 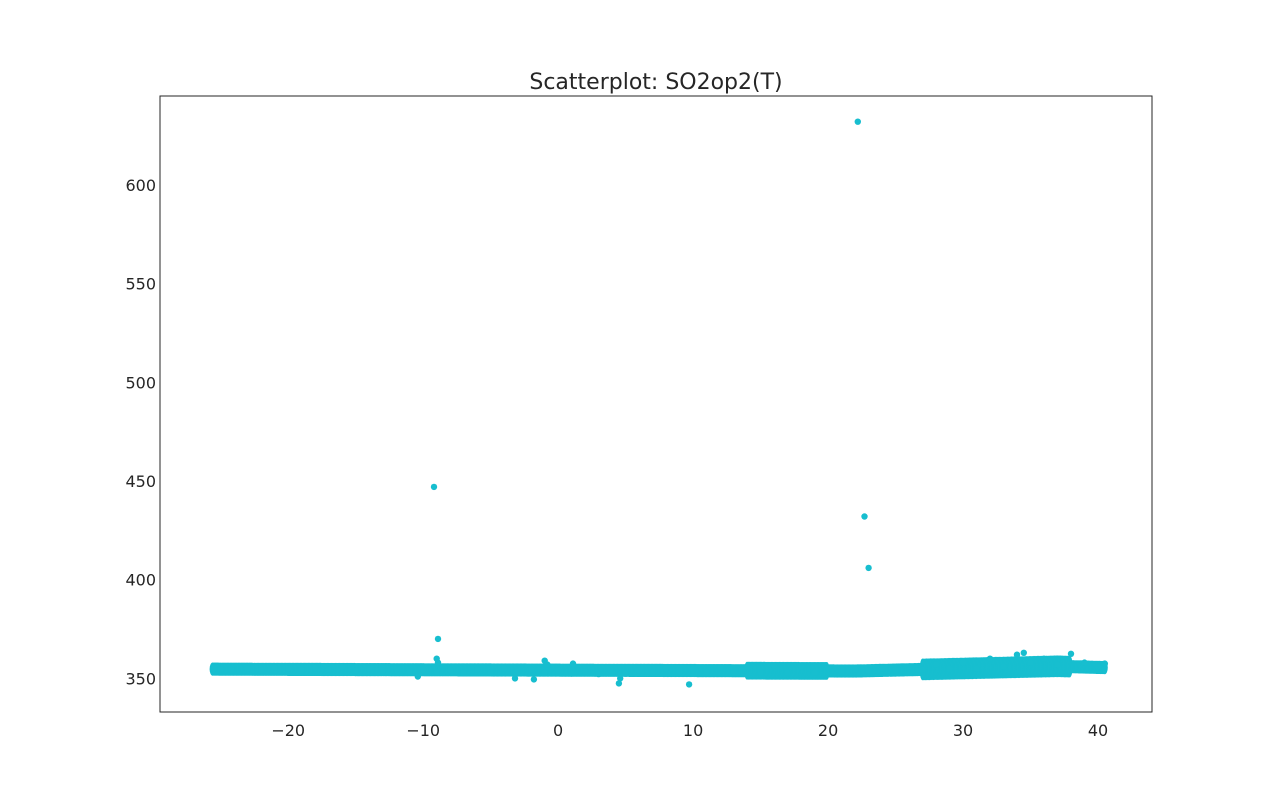 What do you see at coordinates (423, 730) in the screenshot?
I see `x-tick-label: −10` at bounding box center [423, 730].